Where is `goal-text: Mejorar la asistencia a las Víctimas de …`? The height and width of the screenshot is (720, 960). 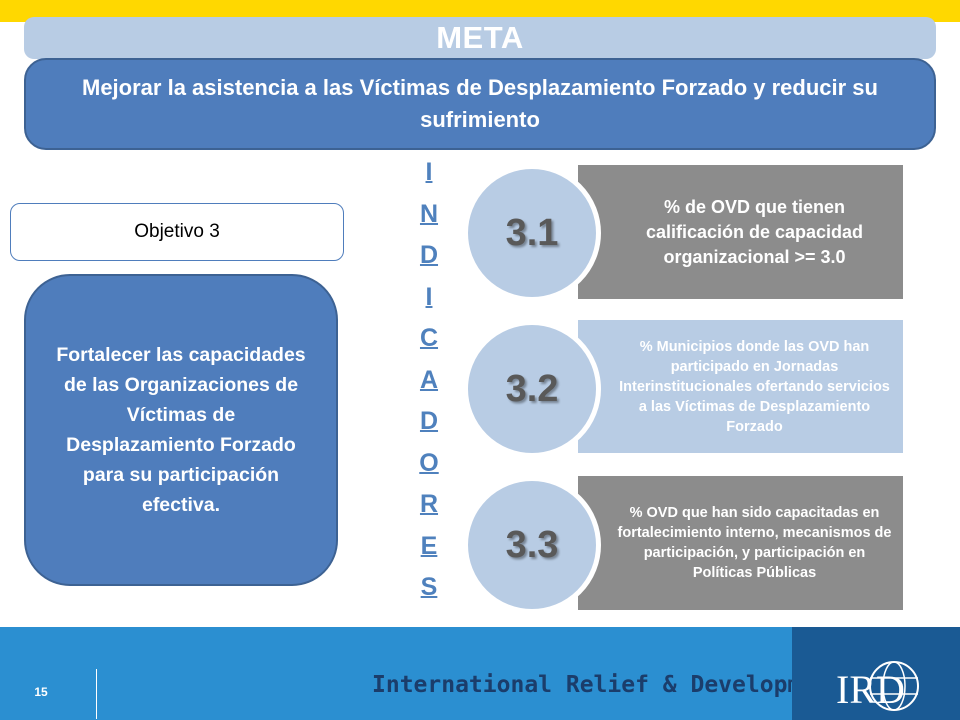
goal-text: Mejorar la asistencia a las Víctimas de … is located at coordinates (480, 103).